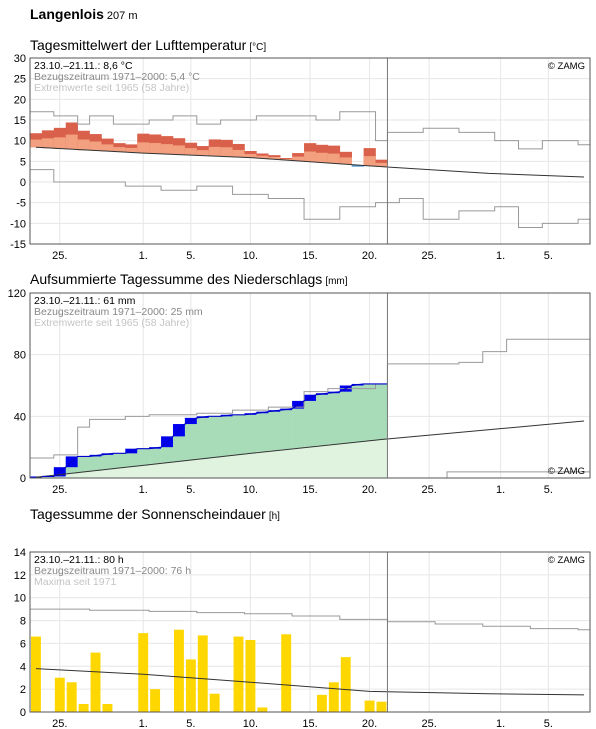 This screenshot has width=596, height=729. I want to click on temperature-ytick-label: -5, so click(21, 204).